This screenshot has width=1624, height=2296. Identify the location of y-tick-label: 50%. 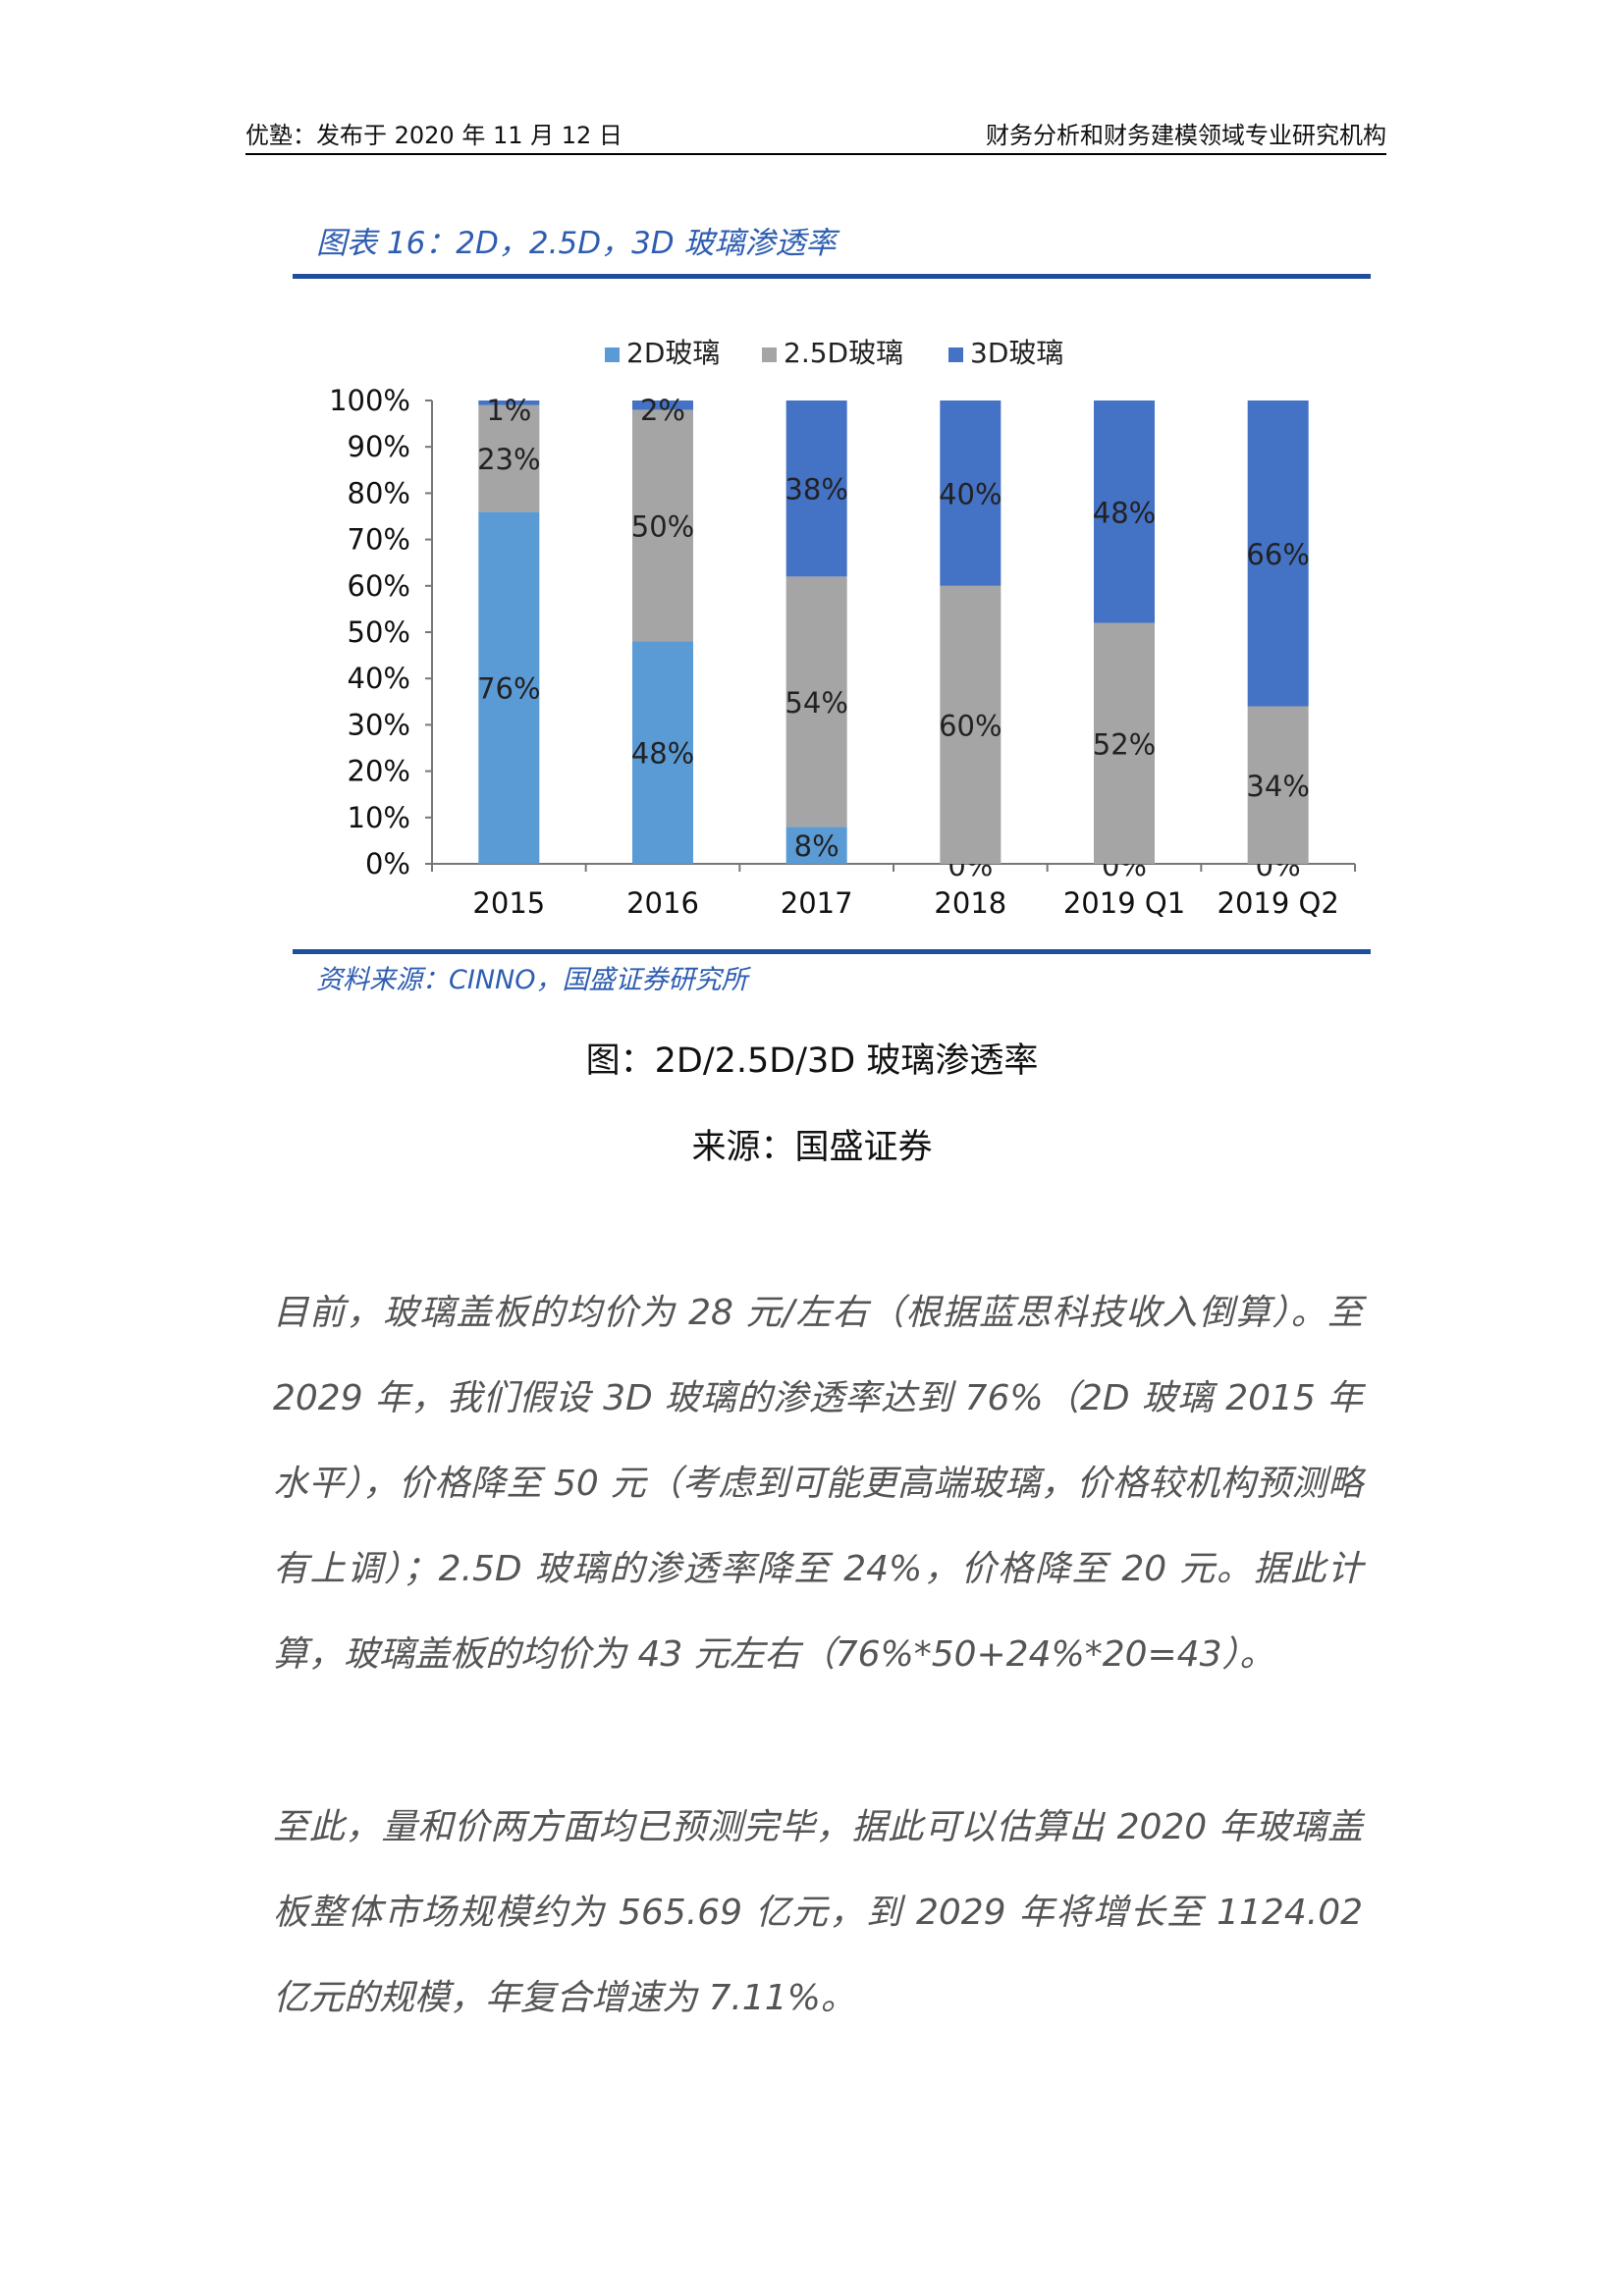
(379, 632).